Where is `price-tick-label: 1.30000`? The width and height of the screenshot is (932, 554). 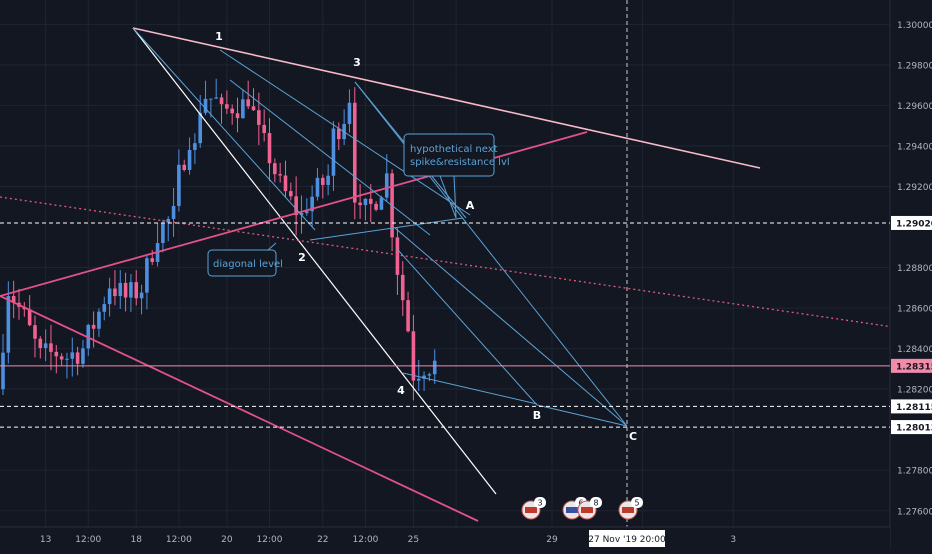 price-tick-label: 1.30000 is located at coordinates (914, 26).